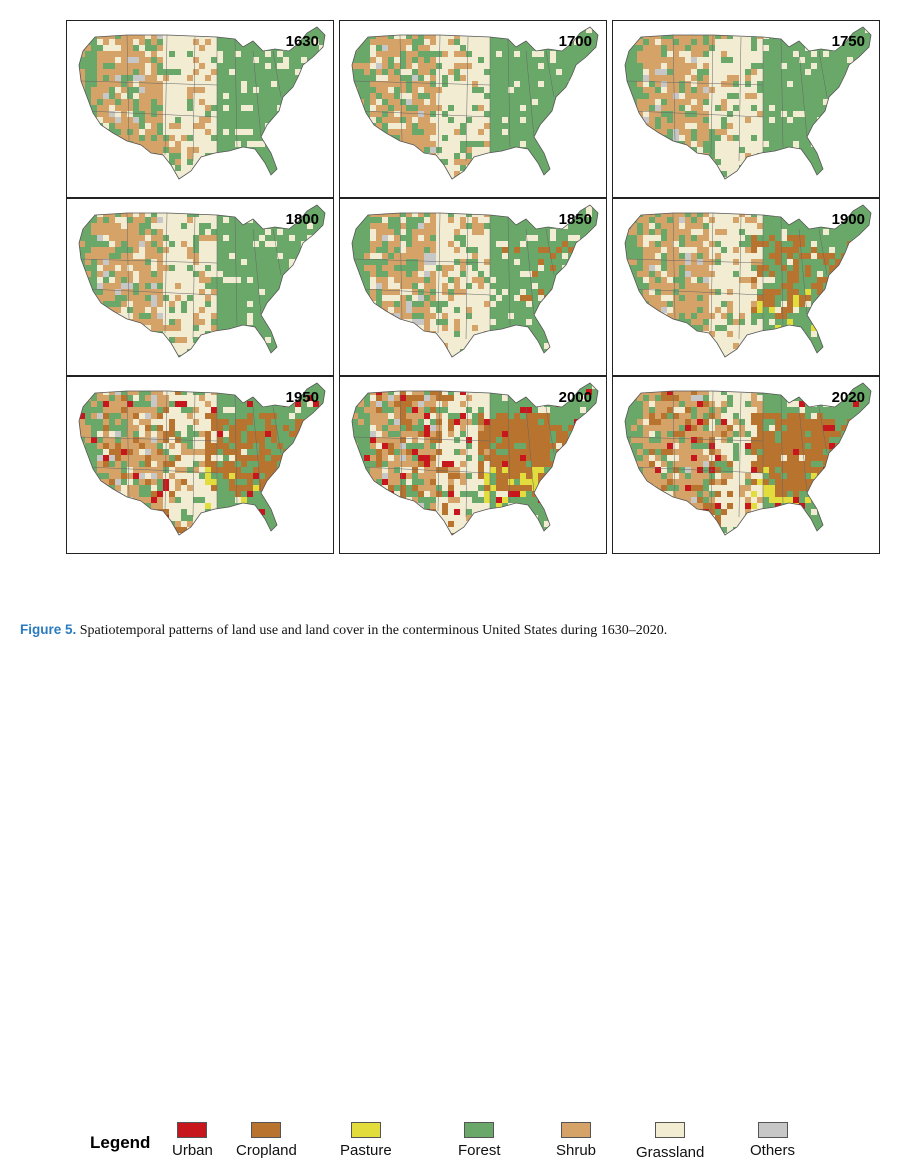 The height and width of the screenshot is (1161, 924). I want to click on legend-label-shrub: Shrub, so click(576, 1150).